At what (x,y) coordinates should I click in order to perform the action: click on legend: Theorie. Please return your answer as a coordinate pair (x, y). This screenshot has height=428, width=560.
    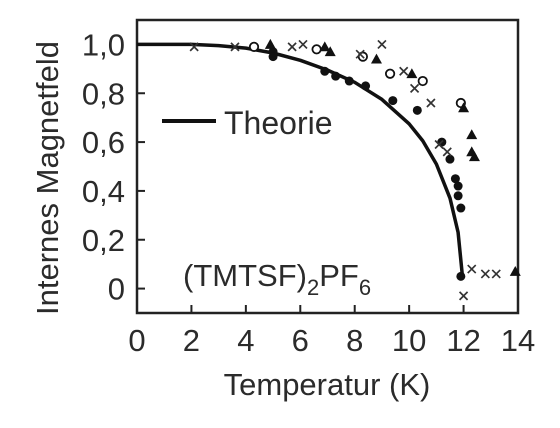
    Looking at the image, I should click on (247, 123).